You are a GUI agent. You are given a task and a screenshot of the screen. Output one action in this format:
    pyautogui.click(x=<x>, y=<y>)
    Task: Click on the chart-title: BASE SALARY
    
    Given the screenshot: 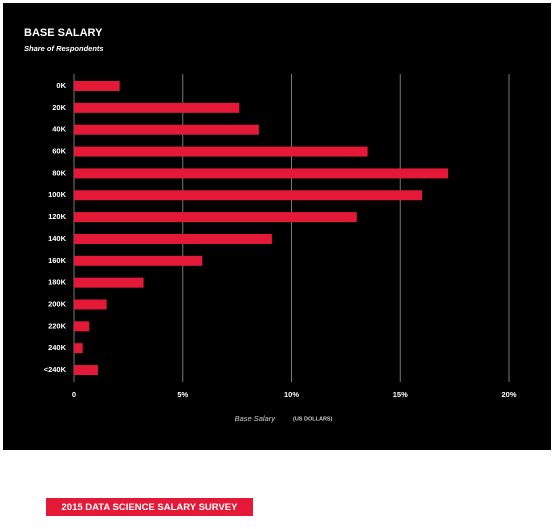 What is the action you would take?
    pyautogui.click(x=63, y=33)
    